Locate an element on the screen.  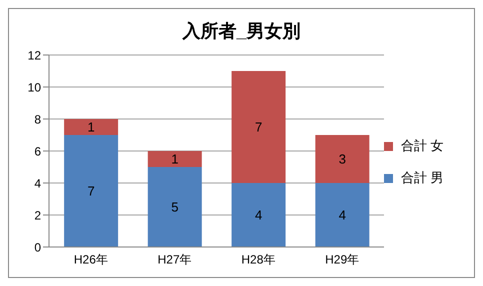
y-tick-label: 12 is located at coordinates (35, 55).